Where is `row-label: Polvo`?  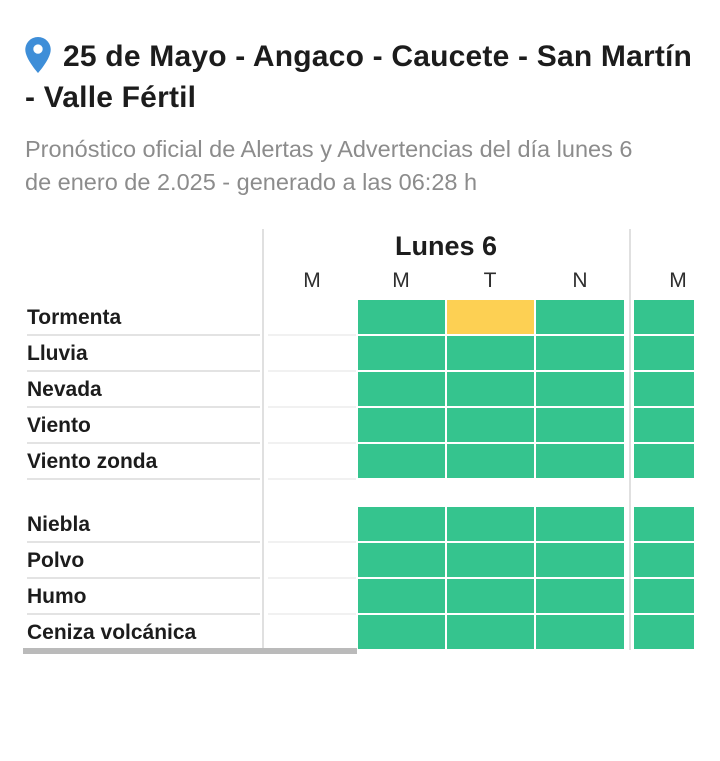 row-label: Polvo is located at coordinates (143, 561).